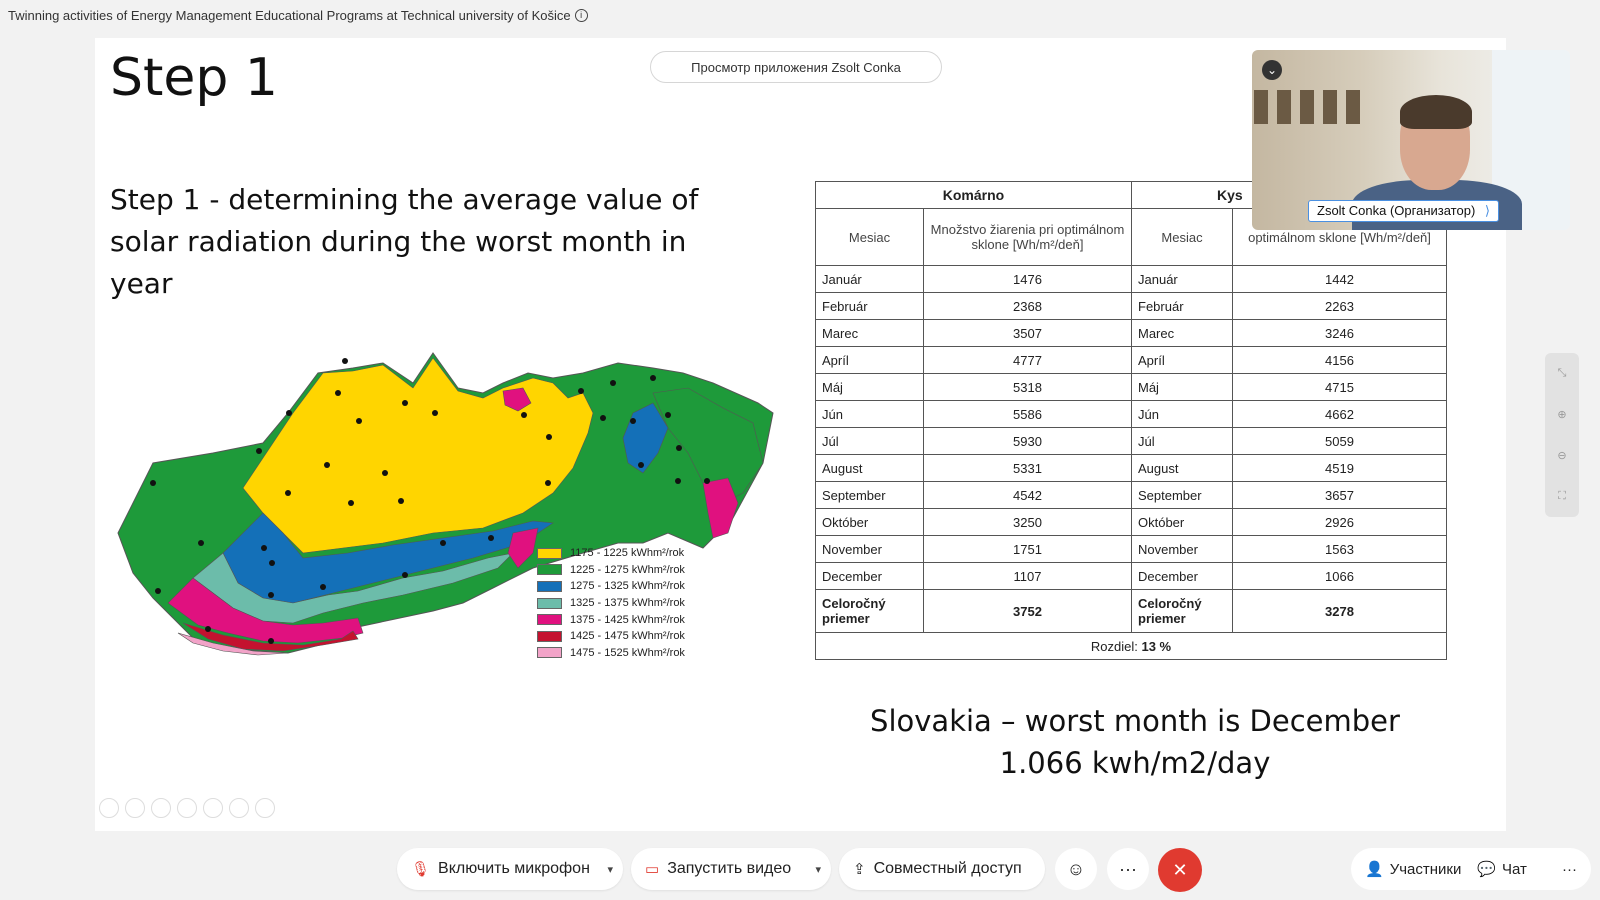 The image size is (1600, 900). Describe the element at coordinates (869, 468) in the screenshot. I see `month-cell: August` at that location.